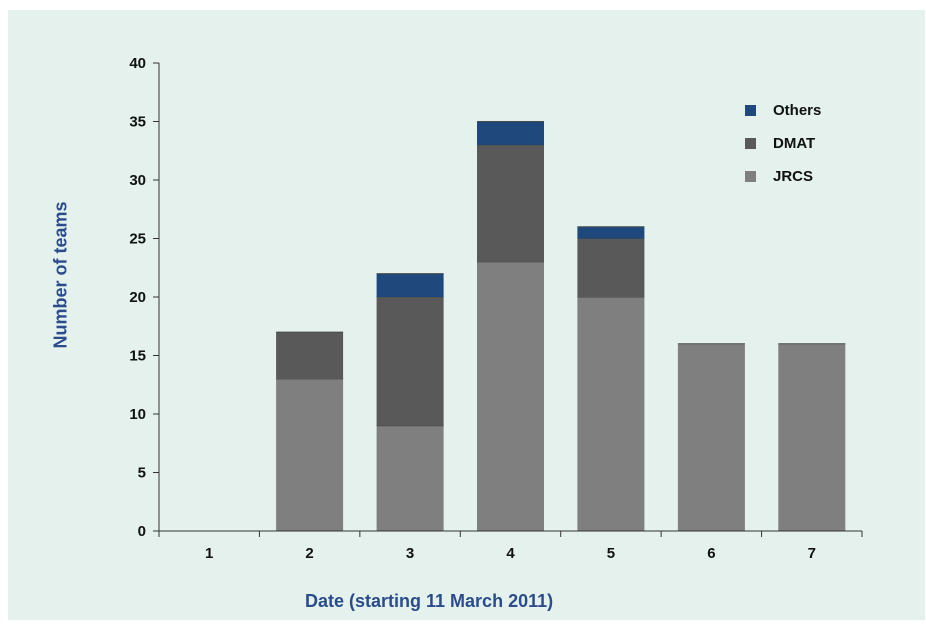 Image resolution: width=926 pixels, height=632 pixels. What do you see at coordinates (750, 110) in the screenshot?
I see `legend-swatch-others` at bounding box center [750, 110].